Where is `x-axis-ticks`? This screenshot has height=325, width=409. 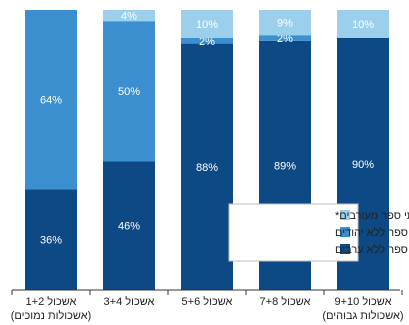
x-axis-ticks is located at coordinates (207, 292).